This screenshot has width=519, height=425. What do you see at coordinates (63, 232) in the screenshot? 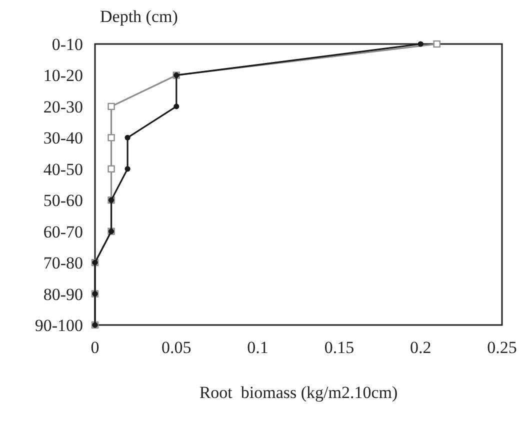
I see `y-tick-label: 60-70` at bounding box center [63, 232].